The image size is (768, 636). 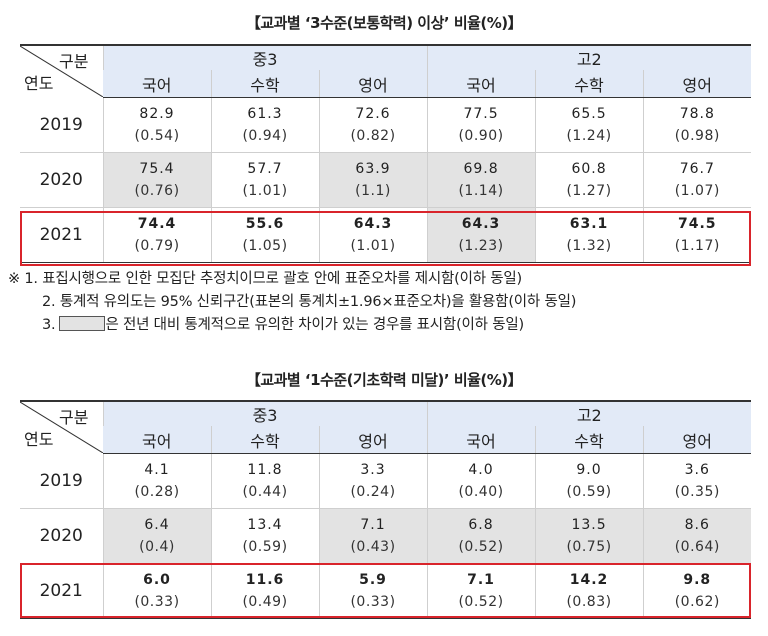 What do you see at coordinates (481, 235) in the screenshot?
I see `value-cell: 64.3 (1.23)` at bounding box center [481, 235].